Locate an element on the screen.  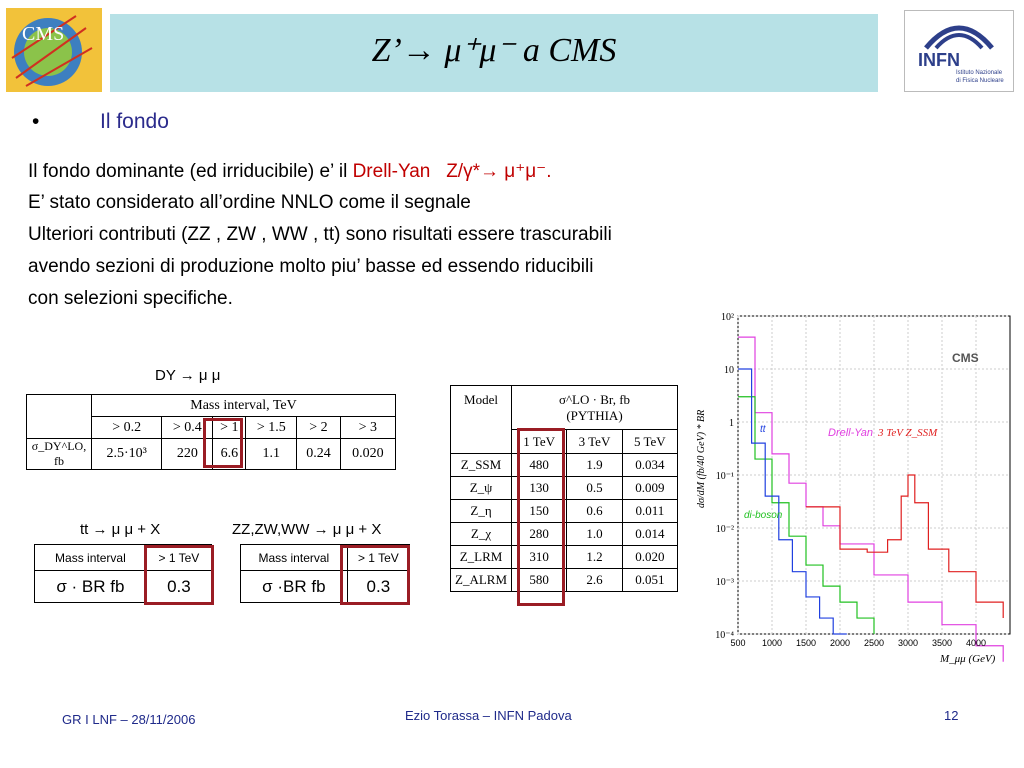
y-tick-label: 10 is located at coordinates (729, 370).